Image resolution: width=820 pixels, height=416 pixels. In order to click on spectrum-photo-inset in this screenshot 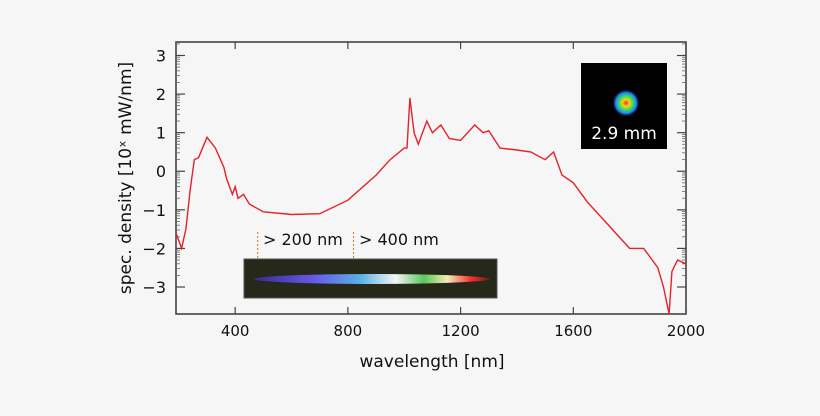, I will do `click(370, 278)`.